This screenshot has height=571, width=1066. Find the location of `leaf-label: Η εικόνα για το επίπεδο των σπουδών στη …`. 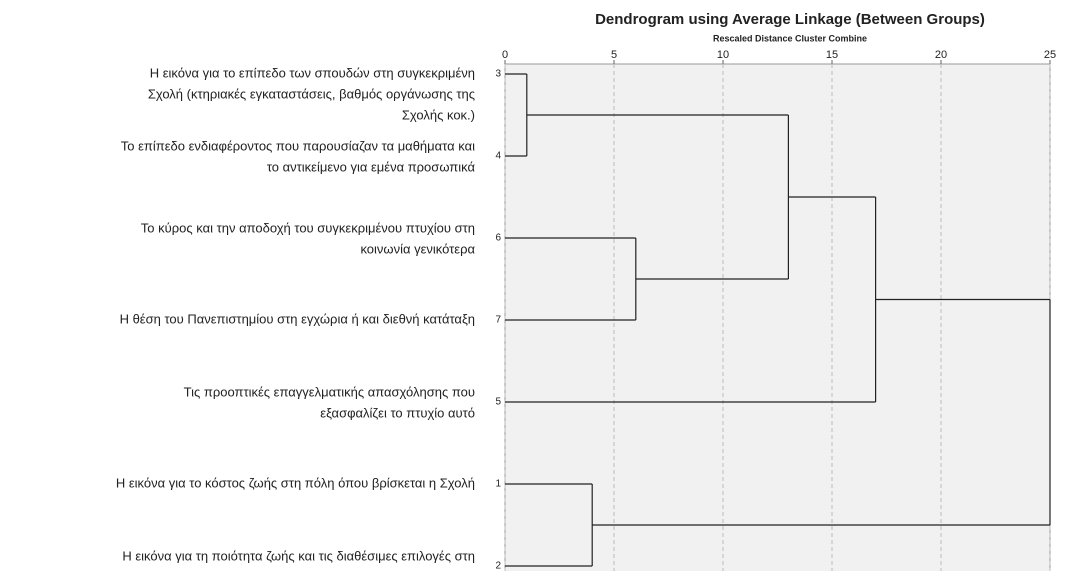

leaf-label: Η εικόνα για το επίπεδο των σπουδών στη … is located at coordinates (312, 72).